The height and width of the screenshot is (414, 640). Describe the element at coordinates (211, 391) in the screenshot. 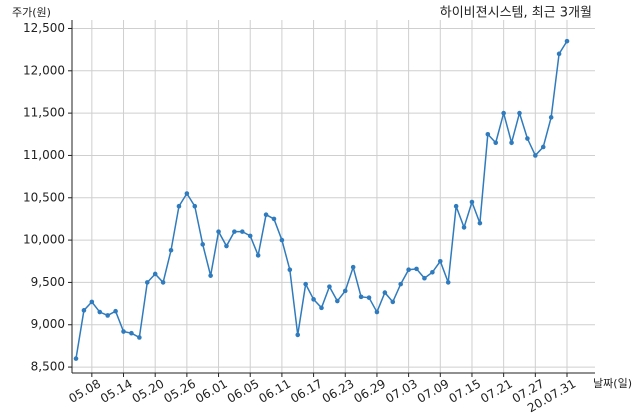

I see `x-tick-label: 06.01` at that location.